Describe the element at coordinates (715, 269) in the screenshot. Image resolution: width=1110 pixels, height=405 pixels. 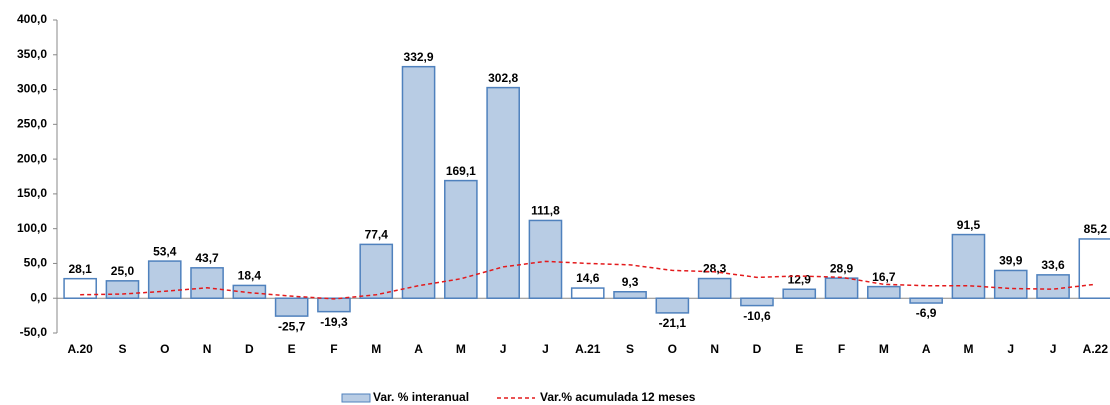
I see `data-label: 28,3` at that location.